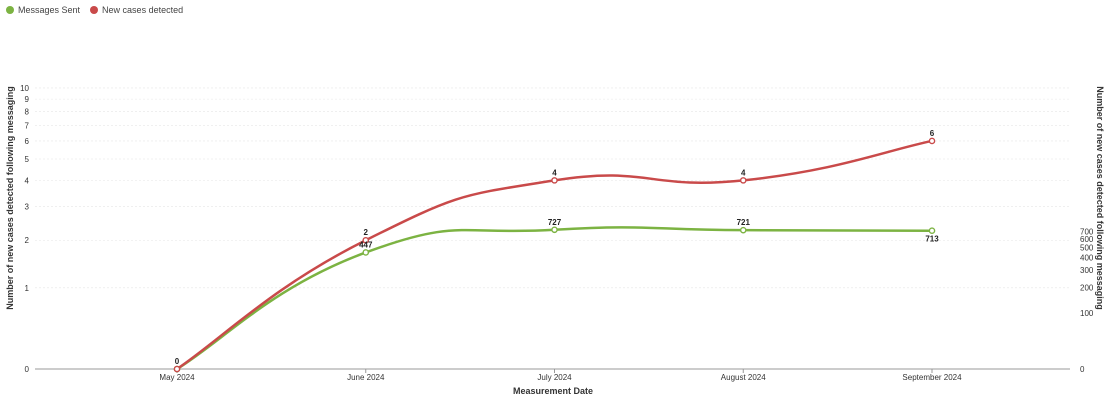 This screenshot has height=408, width=1110. I want to click on right-tick-300: 300, so click(1087, 270).